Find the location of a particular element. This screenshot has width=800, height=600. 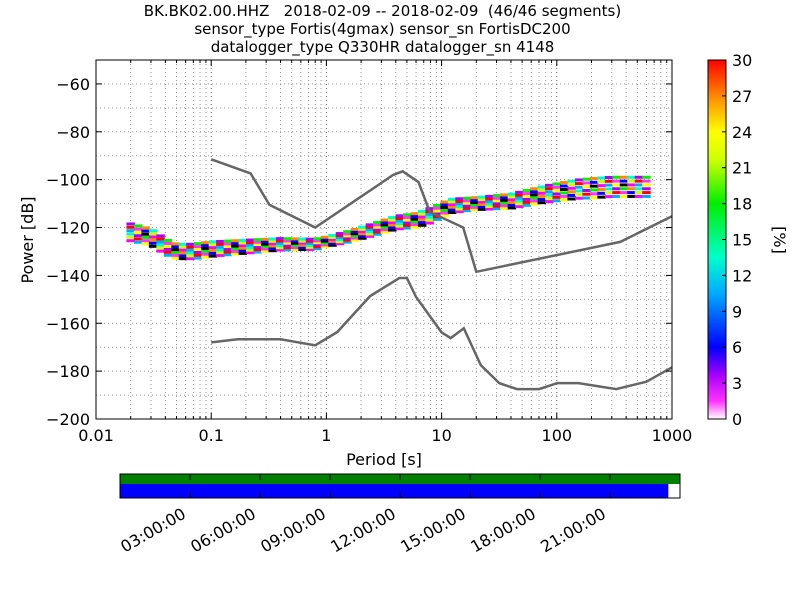

low-noise-model-line is located at coordinates (441, 333).